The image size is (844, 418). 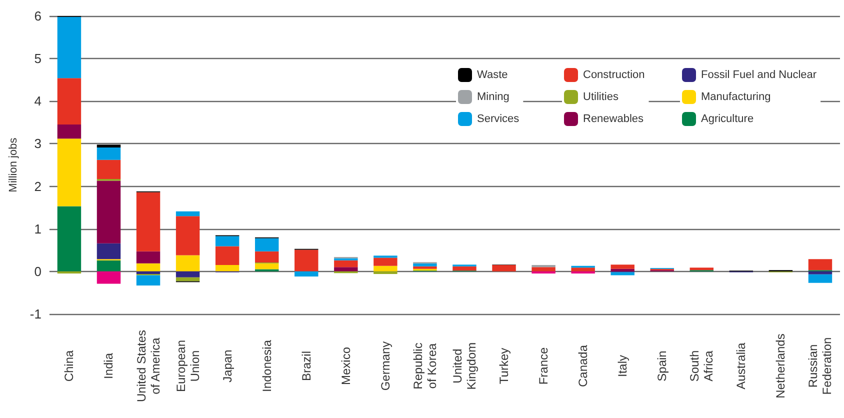 What do you see at coordinates (306, 366) in the screenshot?
I see `x-tick-label: Brazil` at bounding box center [306, 366].